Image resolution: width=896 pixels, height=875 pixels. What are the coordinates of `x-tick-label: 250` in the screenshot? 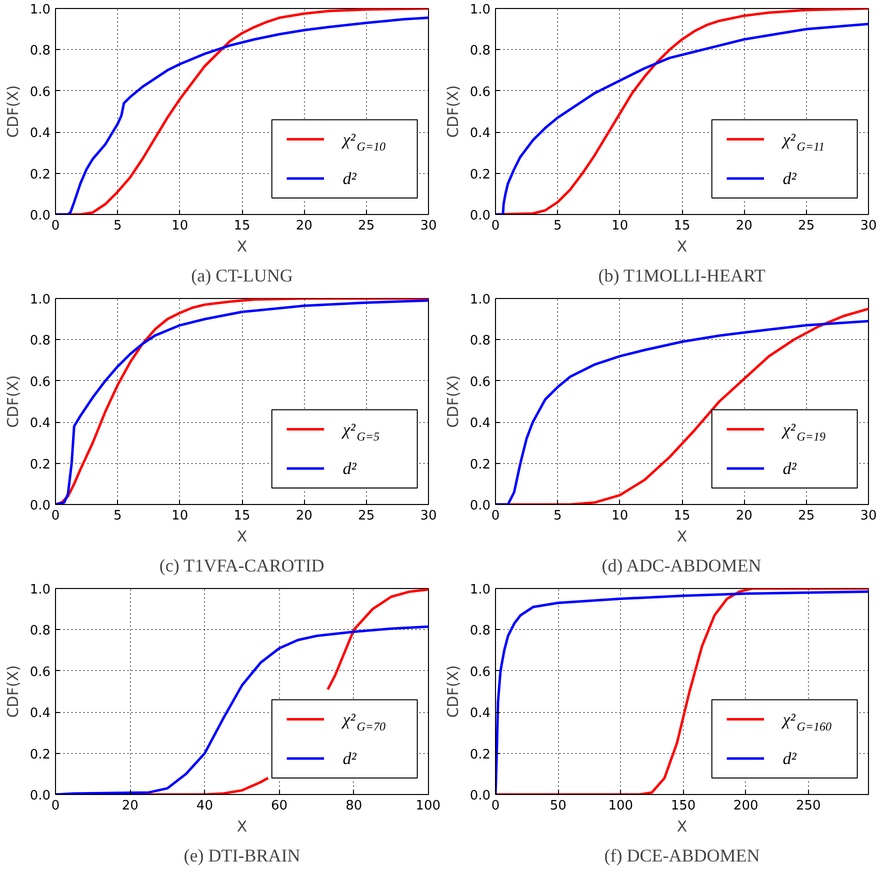 It's located at (808, 806).